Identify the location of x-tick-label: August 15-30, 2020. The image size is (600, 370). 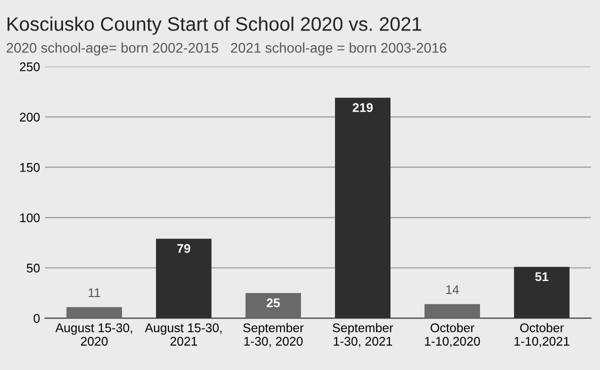
(93, 334).